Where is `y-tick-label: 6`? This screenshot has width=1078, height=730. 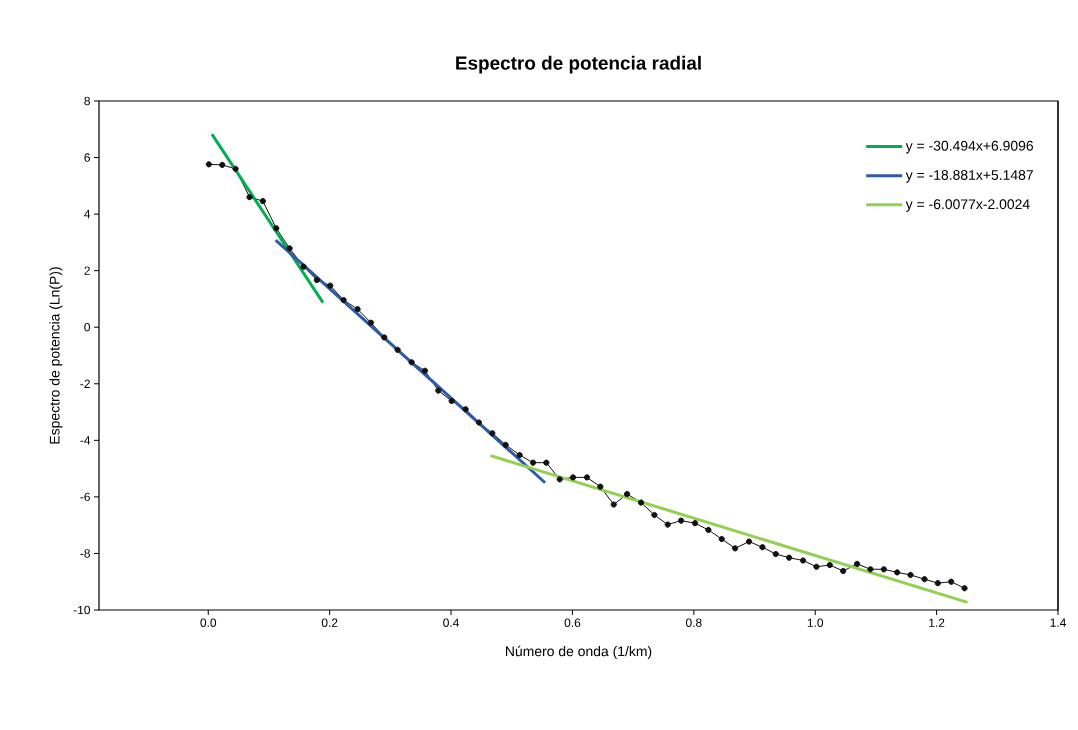
y-tick-label: 6 is located at coordinates (87, 157).